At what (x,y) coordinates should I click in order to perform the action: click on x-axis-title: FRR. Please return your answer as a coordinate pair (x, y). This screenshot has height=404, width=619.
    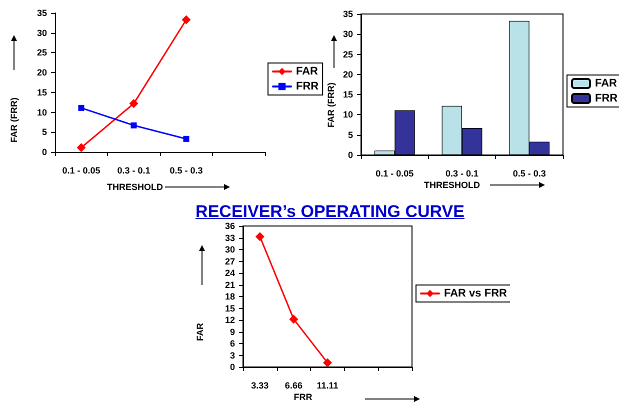
    Looking at the image, I should click on (303, 397).